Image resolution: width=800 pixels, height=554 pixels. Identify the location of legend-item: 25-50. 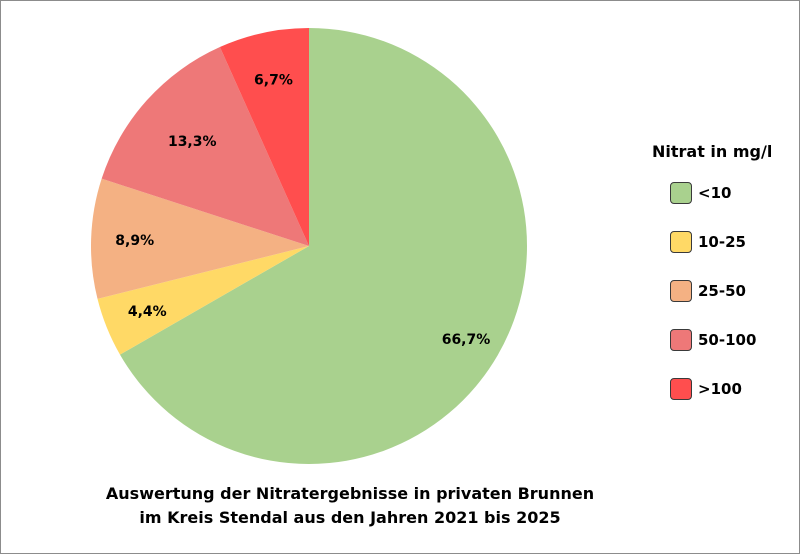
(721, 291).